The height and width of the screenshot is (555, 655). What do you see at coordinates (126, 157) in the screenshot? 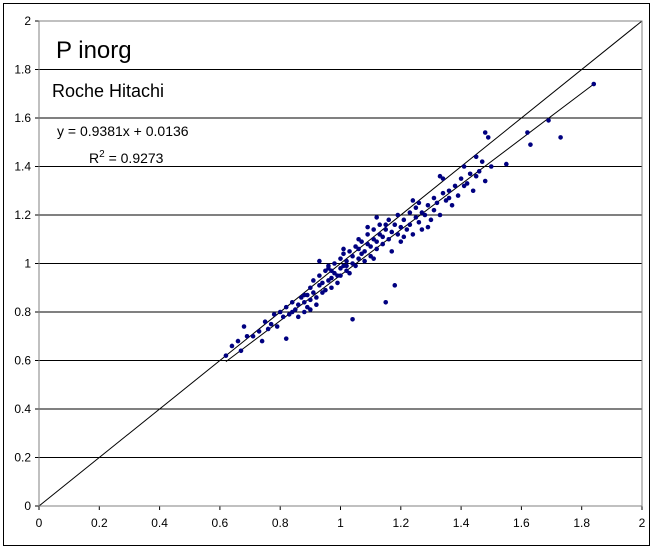
I see `r-squared: R2 = 0.9273` at bounding box center [126, 157].